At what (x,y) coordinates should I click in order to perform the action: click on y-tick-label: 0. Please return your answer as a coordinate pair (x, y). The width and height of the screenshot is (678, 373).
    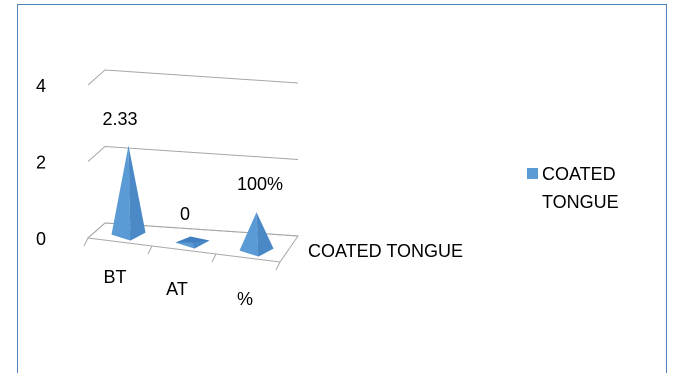
    Looking at the image, I should click on (41, 239).